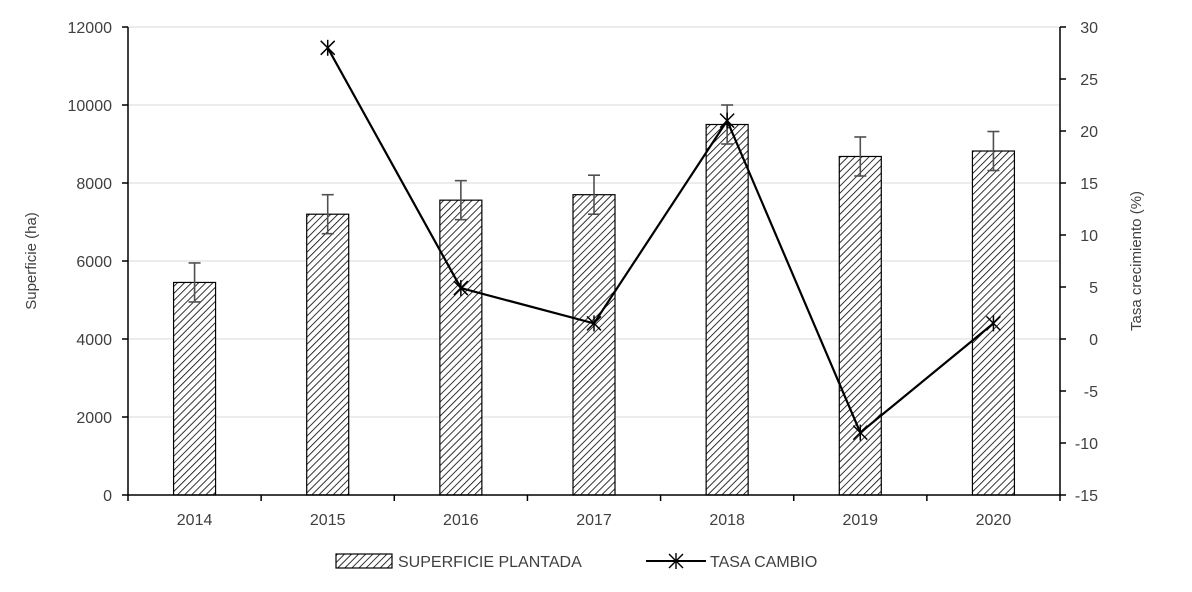  I want to click on y-tick-label-left: 8000, so click(94, 184).